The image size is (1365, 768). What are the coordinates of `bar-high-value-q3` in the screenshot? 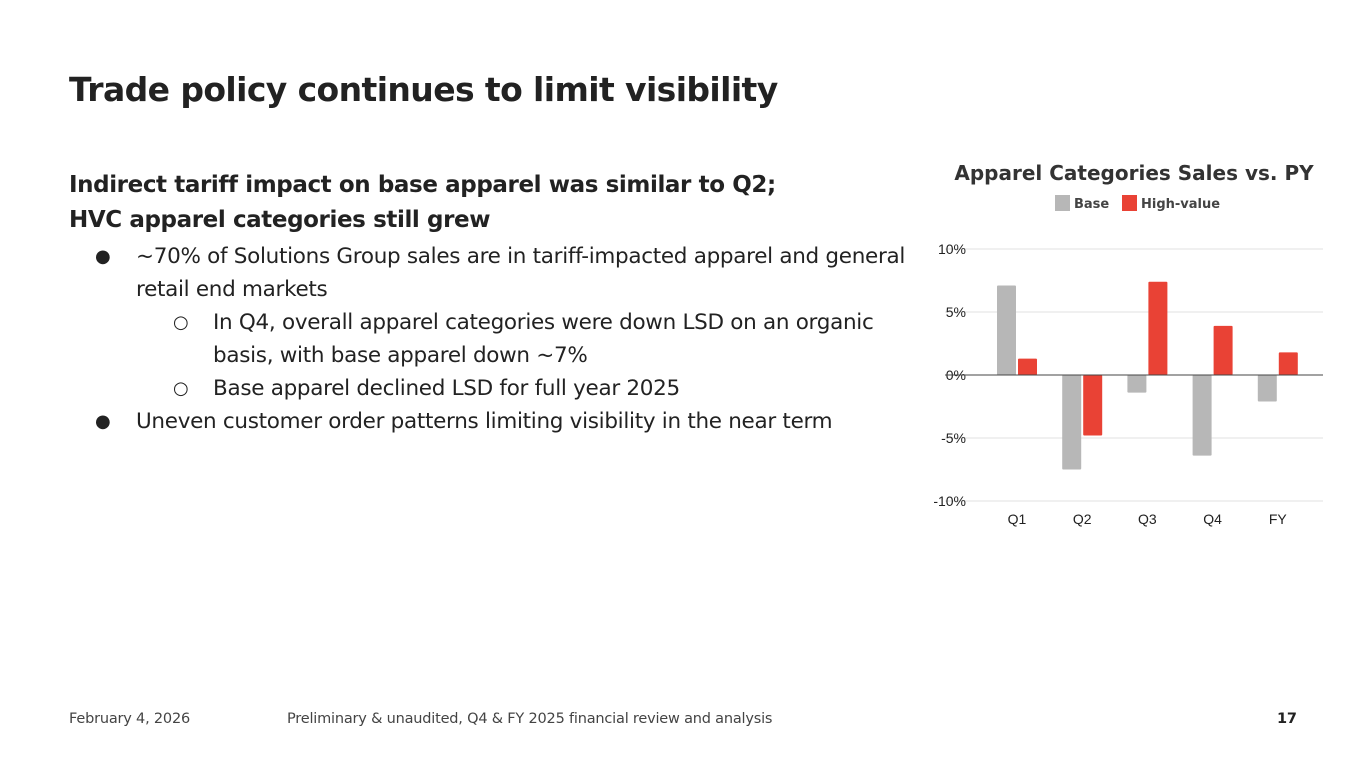 It's located at (1158, 328).